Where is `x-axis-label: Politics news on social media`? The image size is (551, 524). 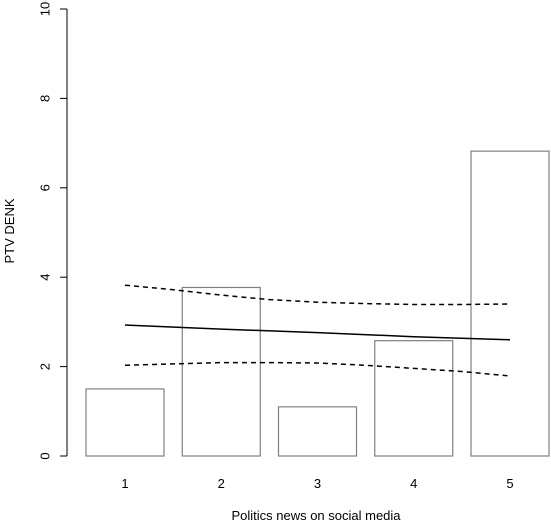
x-axis-label: Politics news on social media is located at coordinates (316, 515).